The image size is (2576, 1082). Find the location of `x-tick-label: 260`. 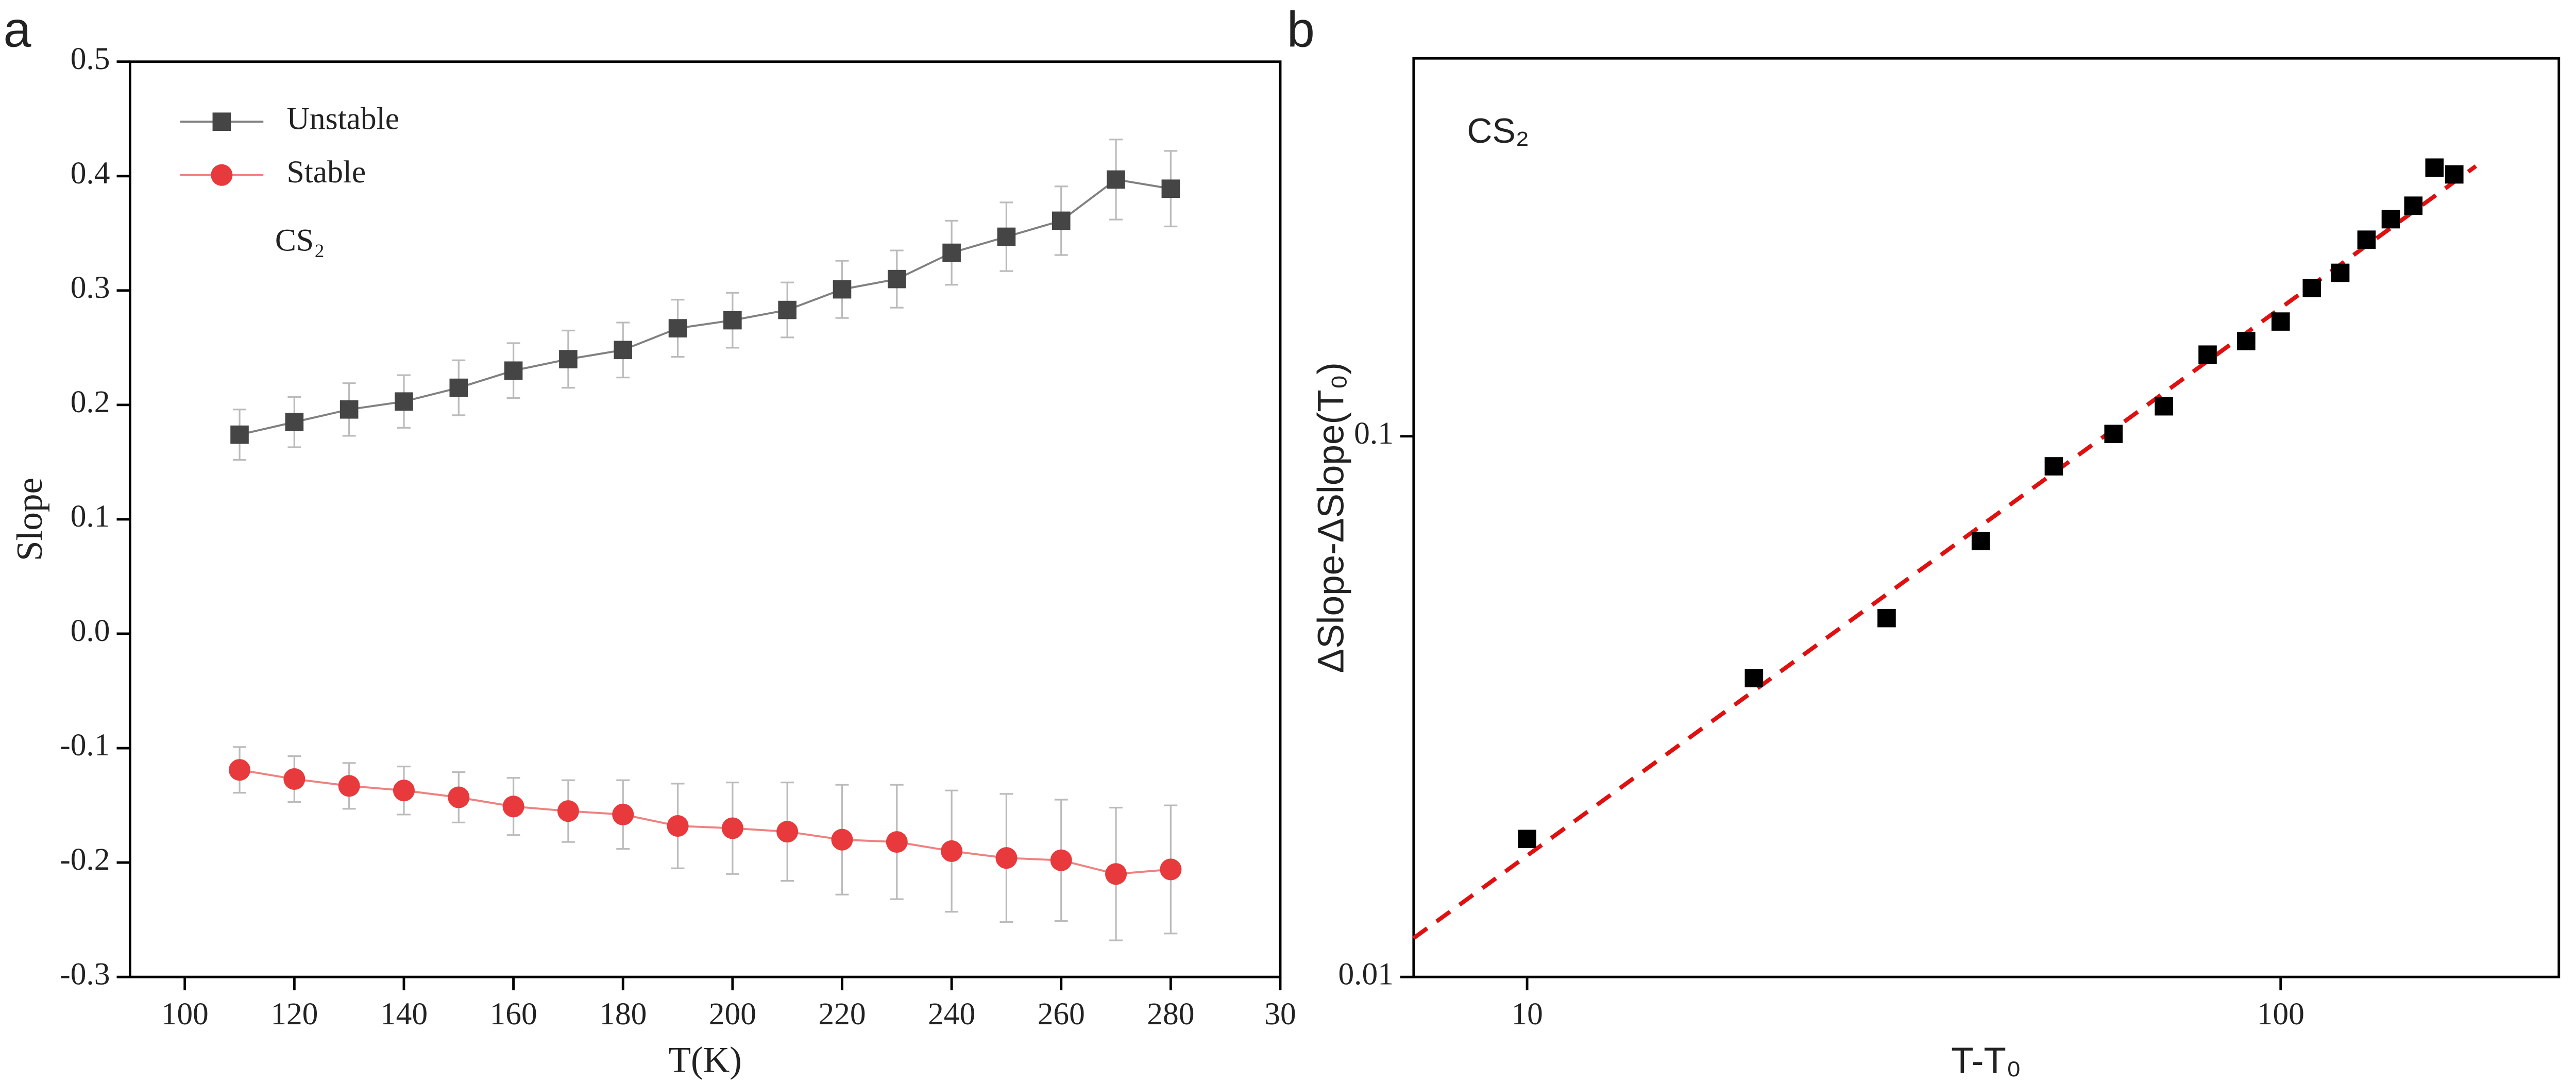

x-tick-label: 260 is located at coordinates (1062, 1014).